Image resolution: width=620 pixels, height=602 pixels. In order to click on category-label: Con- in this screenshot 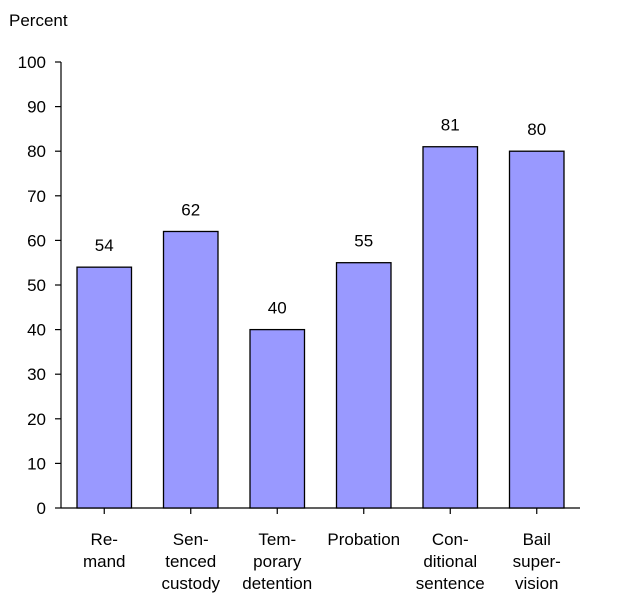, I will do `click(450, 539)`.